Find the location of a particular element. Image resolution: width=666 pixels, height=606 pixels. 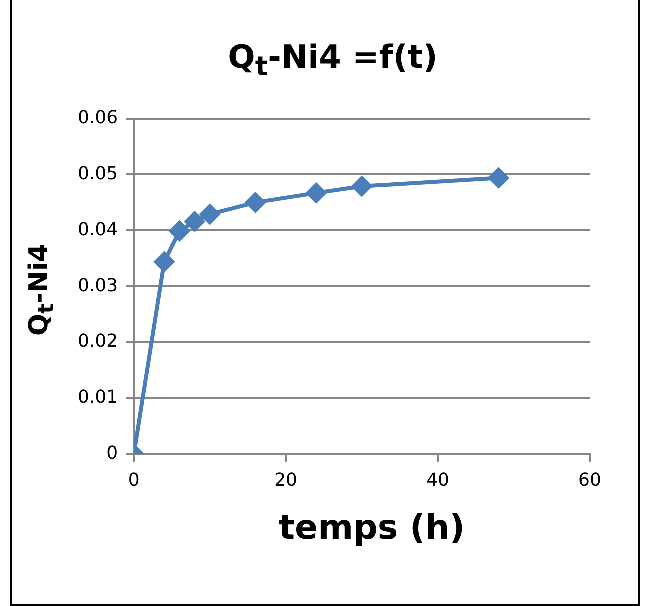

x-tick-label: 0 is located at coordinates (134, 480).